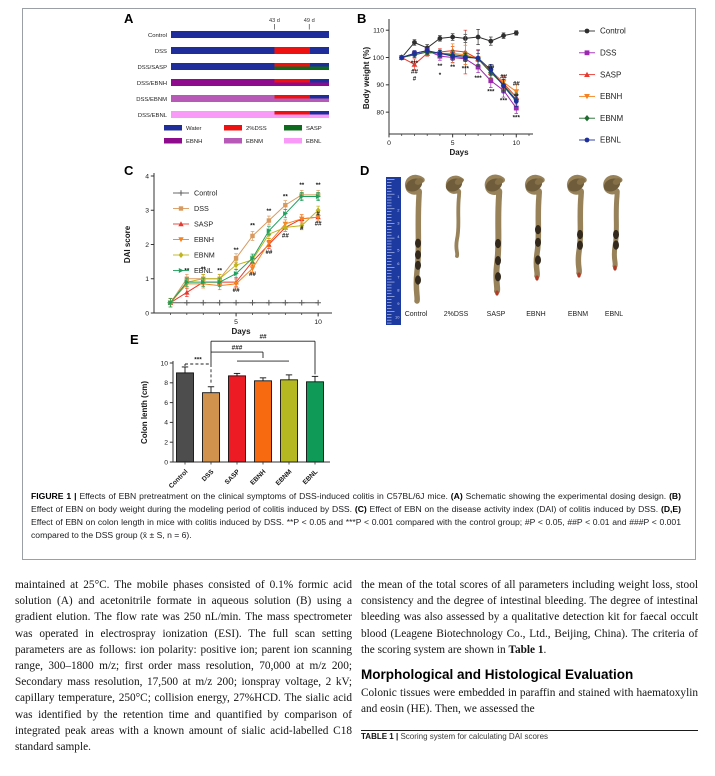 This screenshot has height=776, width=715. What do you see at coordinates (153, 116) in the screenshot?
I see `svg-text: DSS/EBNL` at bounding box center [153, 116].